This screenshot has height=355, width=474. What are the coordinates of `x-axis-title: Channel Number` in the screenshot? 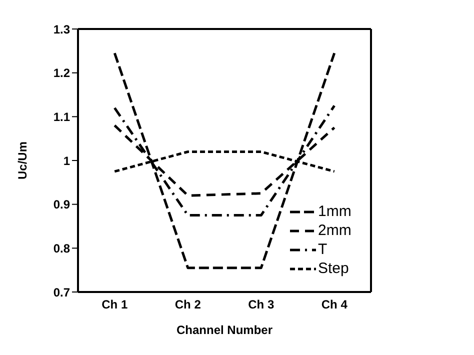 It's located at (224, 330).